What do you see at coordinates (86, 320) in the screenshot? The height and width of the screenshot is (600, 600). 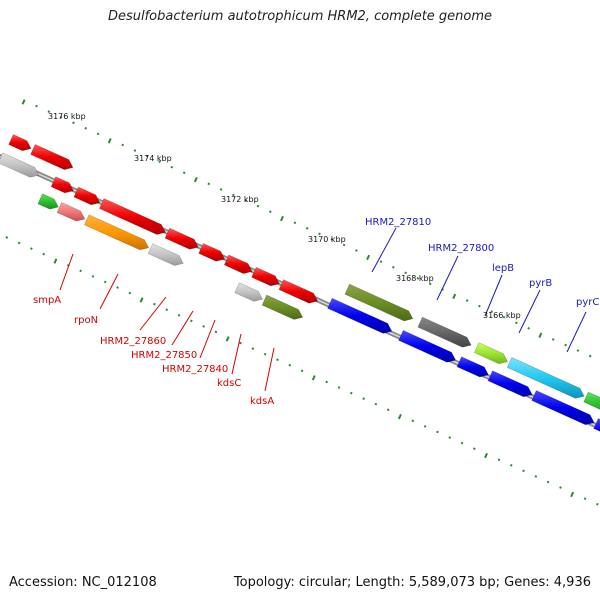 I see `gene-label-rpon: rpoN` at bounding box center [86, 320].